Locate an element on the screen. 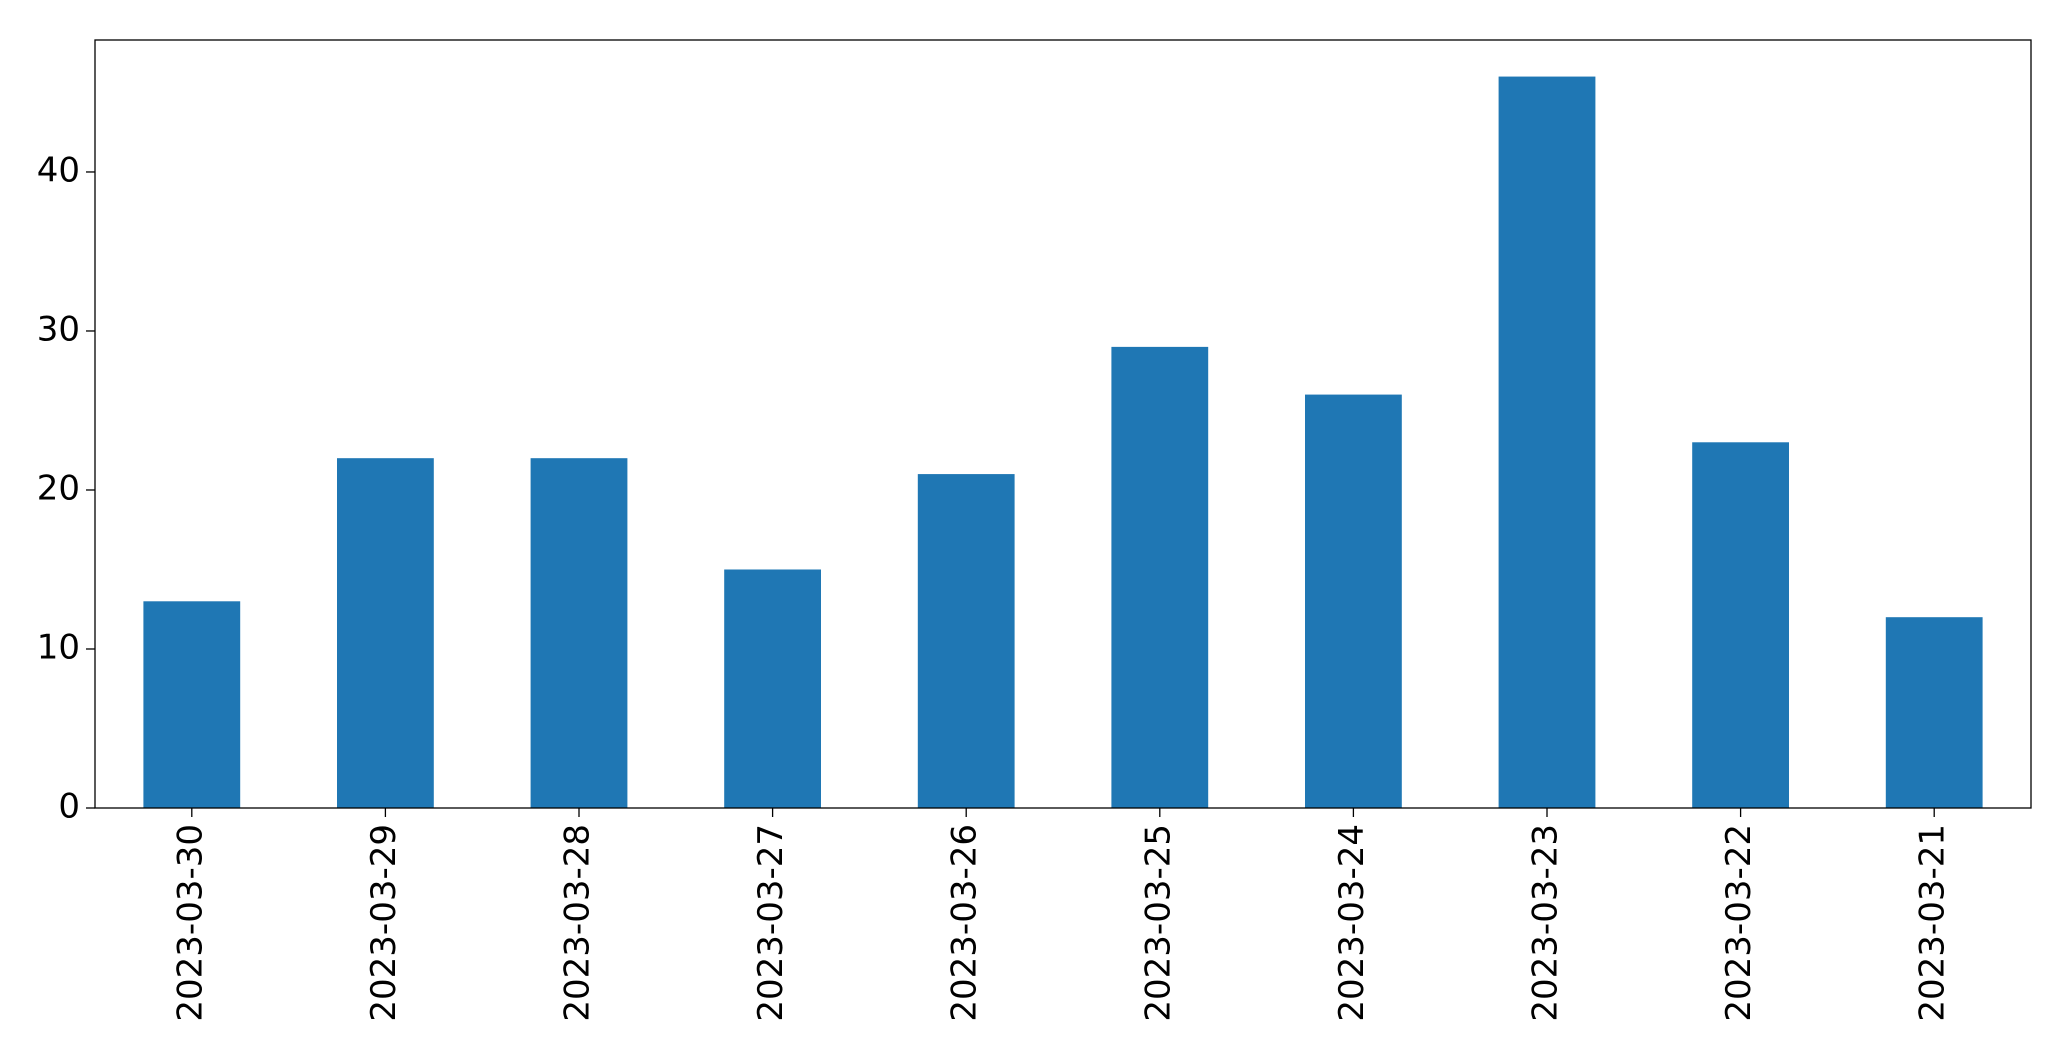 The height and width of the screenshot is (1061, 2071). x-tick-label: 2023-03-26 is located at coordinates (965, 923).